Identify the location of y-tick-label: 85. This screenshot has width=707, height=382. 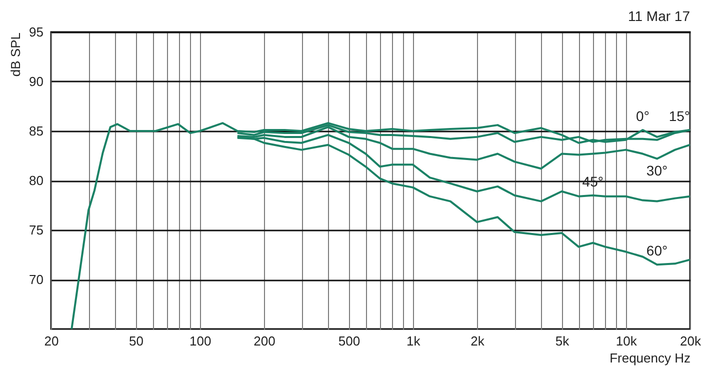
(36, 131).